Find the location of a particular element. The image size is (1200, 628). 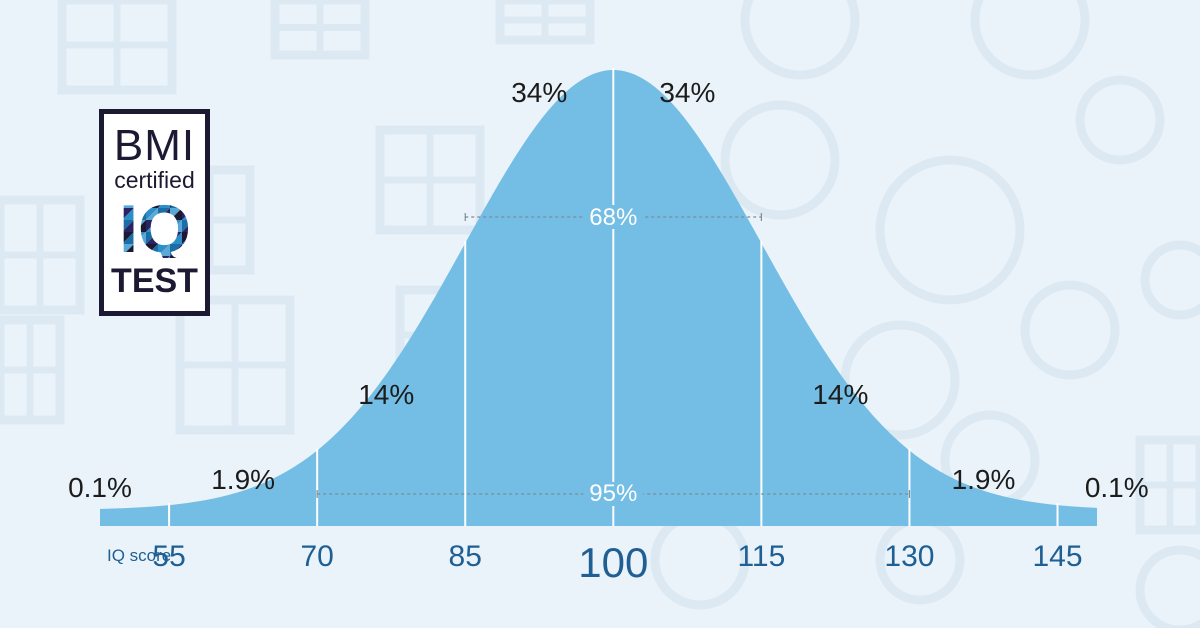

range-label: 68% is located at coordinates (613, 217).